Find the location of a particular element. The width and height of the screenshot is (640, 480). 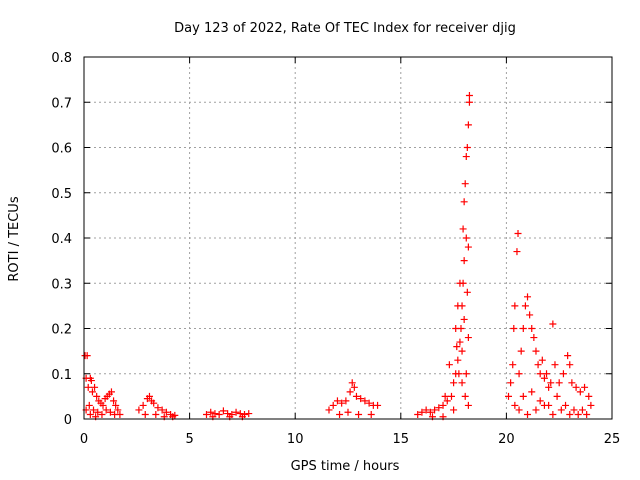

y-axis-label: ROTI / TECUs is located at coordinates (14, 238).